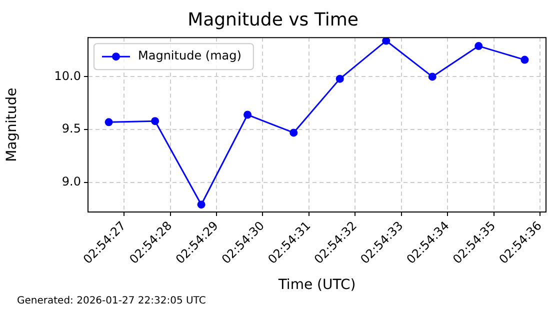 The width and height of the screenshot is (560, 314). What do you see at coordinates (67, 75) in the screenshot?
I see `y-tick-label: 10.0` at bounding box center [67, 75].